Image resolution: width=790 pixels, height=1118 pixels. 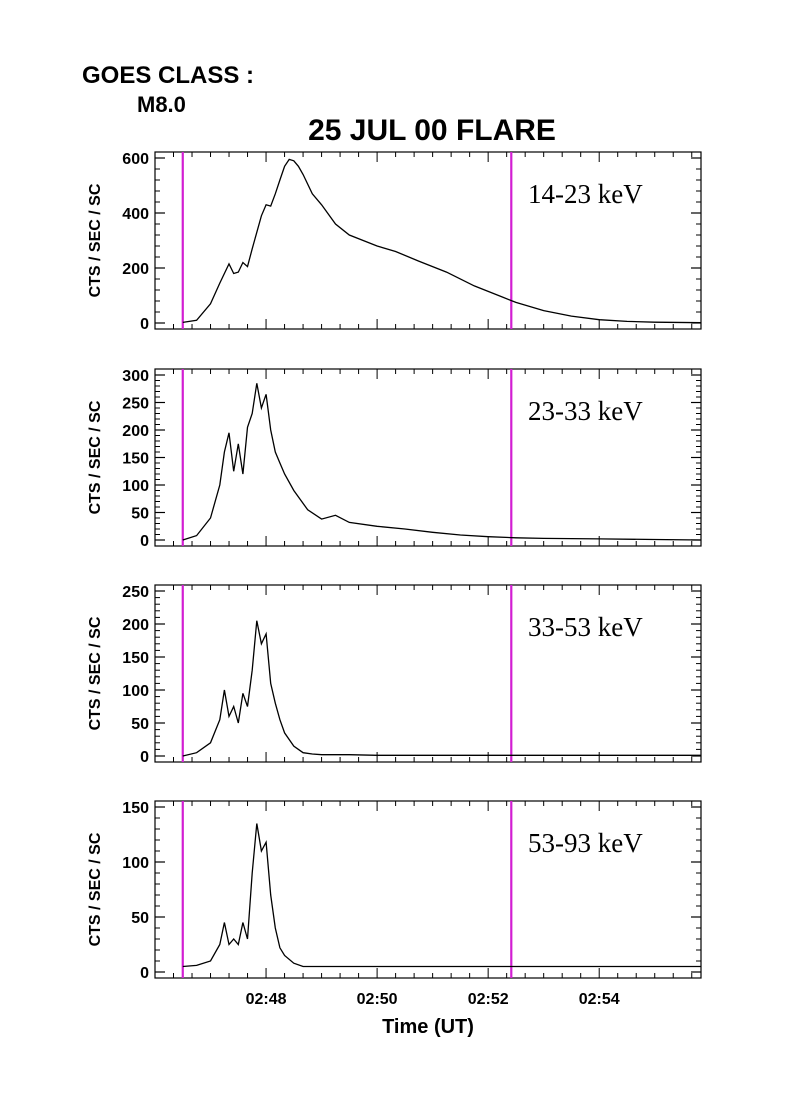 What do you see at coordinates (433, 1014) in the screenshot?
I see `x-axis: 02:48 02:50 02:52 02:54 Time (UT)` at bounding box center [433, 1014].